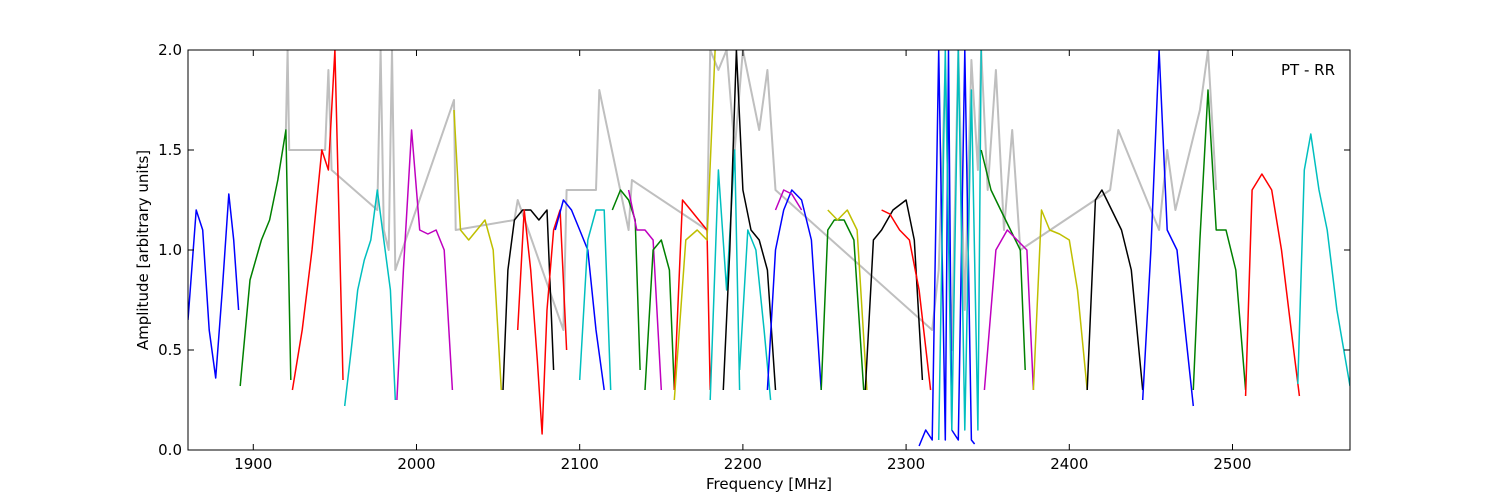 Image resolution: width=1500 pixels, height=500 pixels. Describe the element at coordinates (170, 150) in the screenshot. I see `y-tick-label: 1.5` at that location.